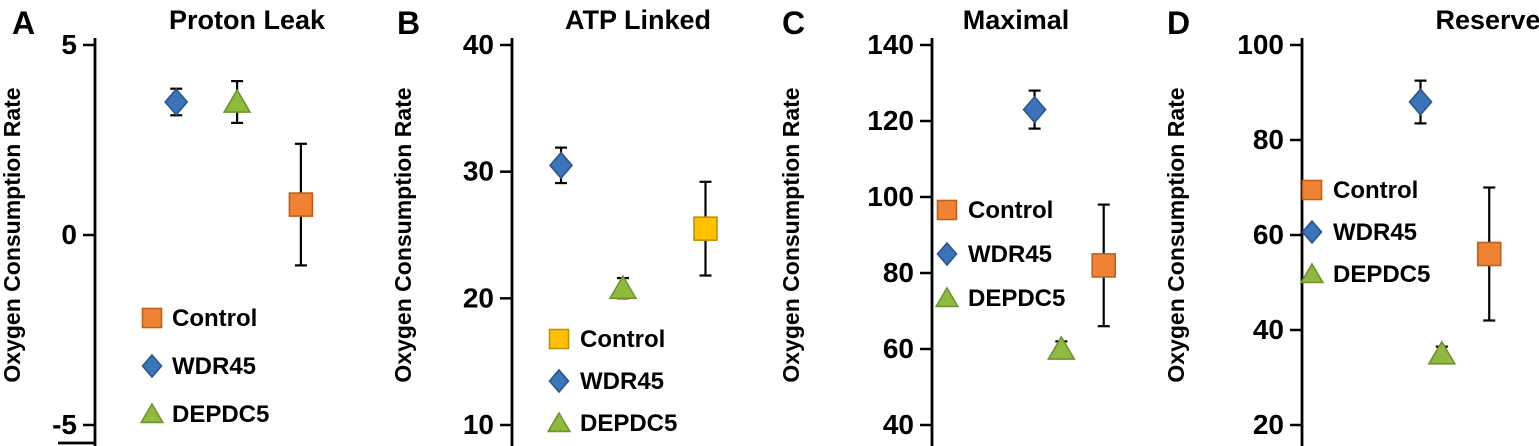  Describe the element at coordinates (890, 120) in the screenshot. I see `y-tick-label: 120` at that location.